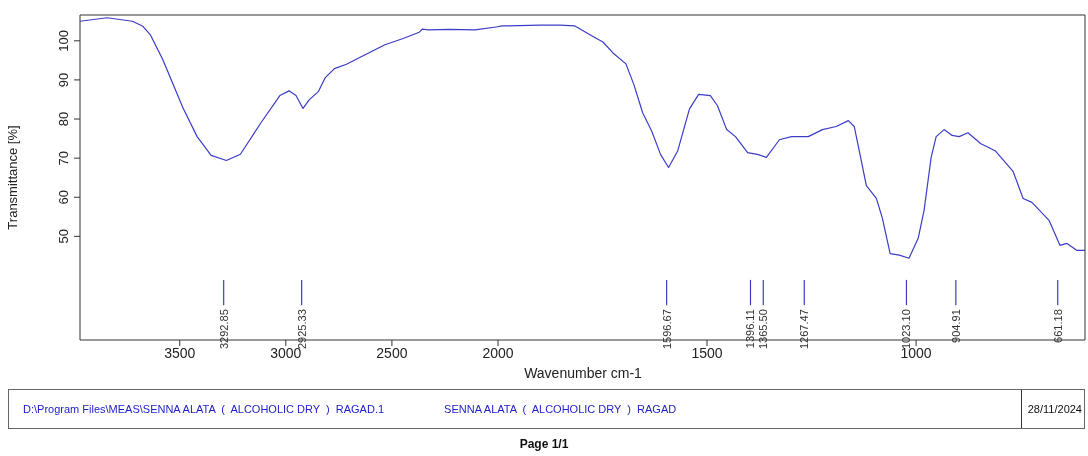  I want to click on ref-line-label: 904.91, so click(955, 326).